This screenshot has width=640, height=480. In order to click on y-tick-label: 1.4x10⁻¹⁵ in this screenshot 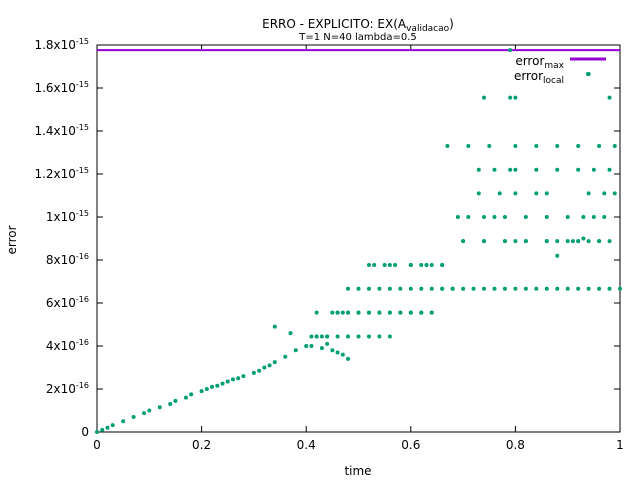, I will do `click(61, 130)`.